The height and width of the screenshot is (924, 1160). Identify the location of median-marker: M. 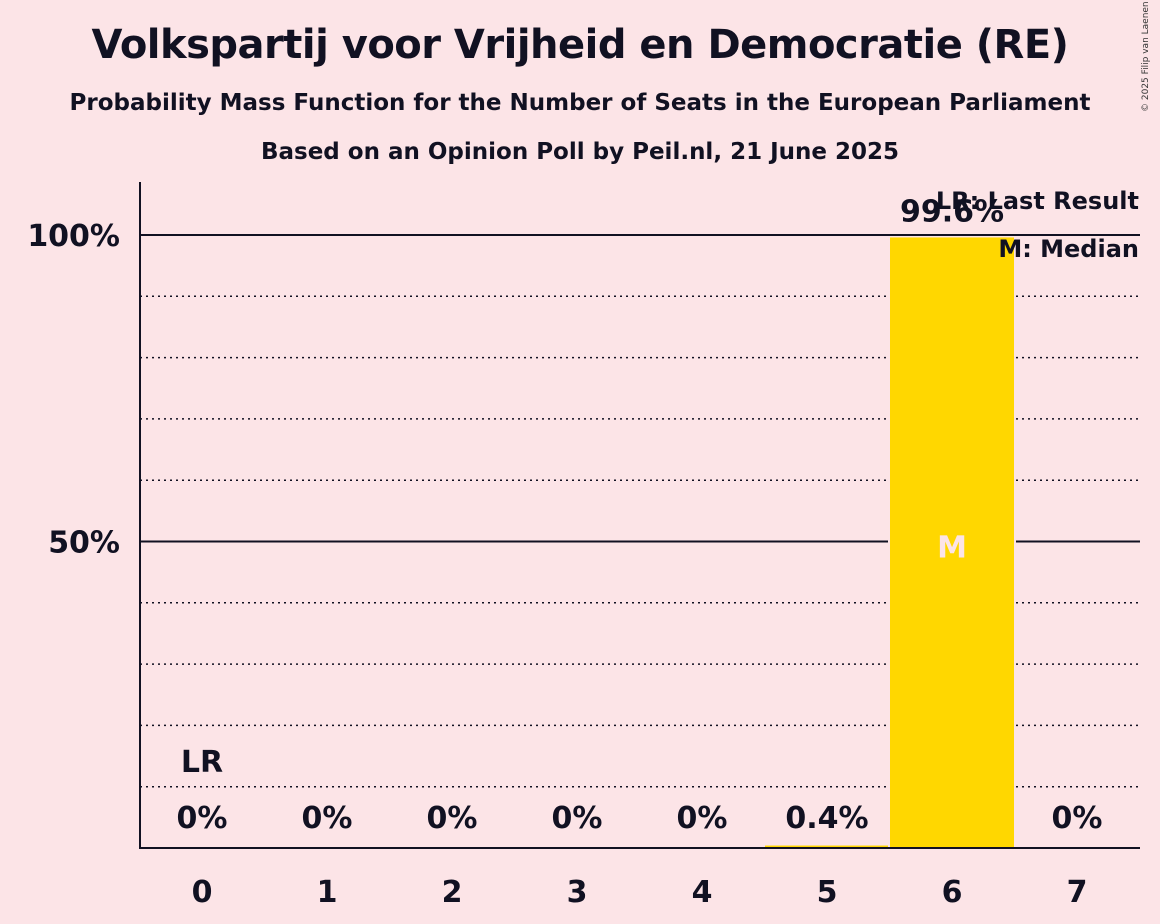
(952, 548).